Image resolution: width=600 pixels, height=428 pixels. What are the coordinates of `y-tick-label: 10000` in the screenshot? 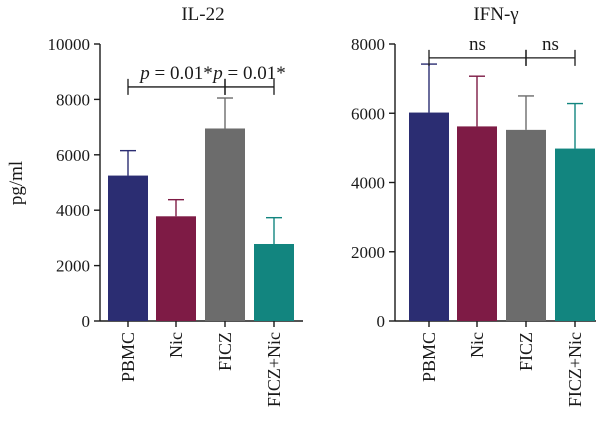 It's located at (69, 44).